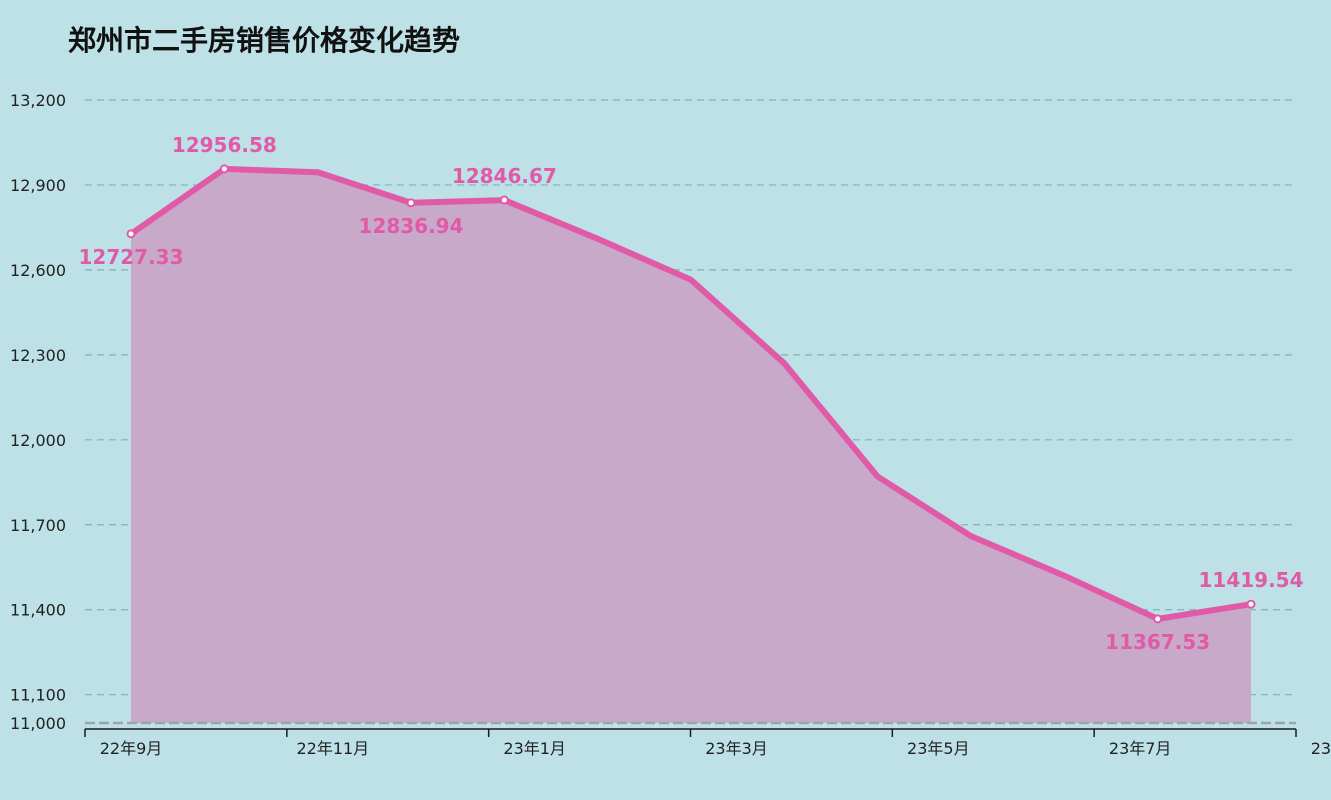 The image size is (1331, 800). I want to click on y-tick-label: 12,600, so click(38, 270).